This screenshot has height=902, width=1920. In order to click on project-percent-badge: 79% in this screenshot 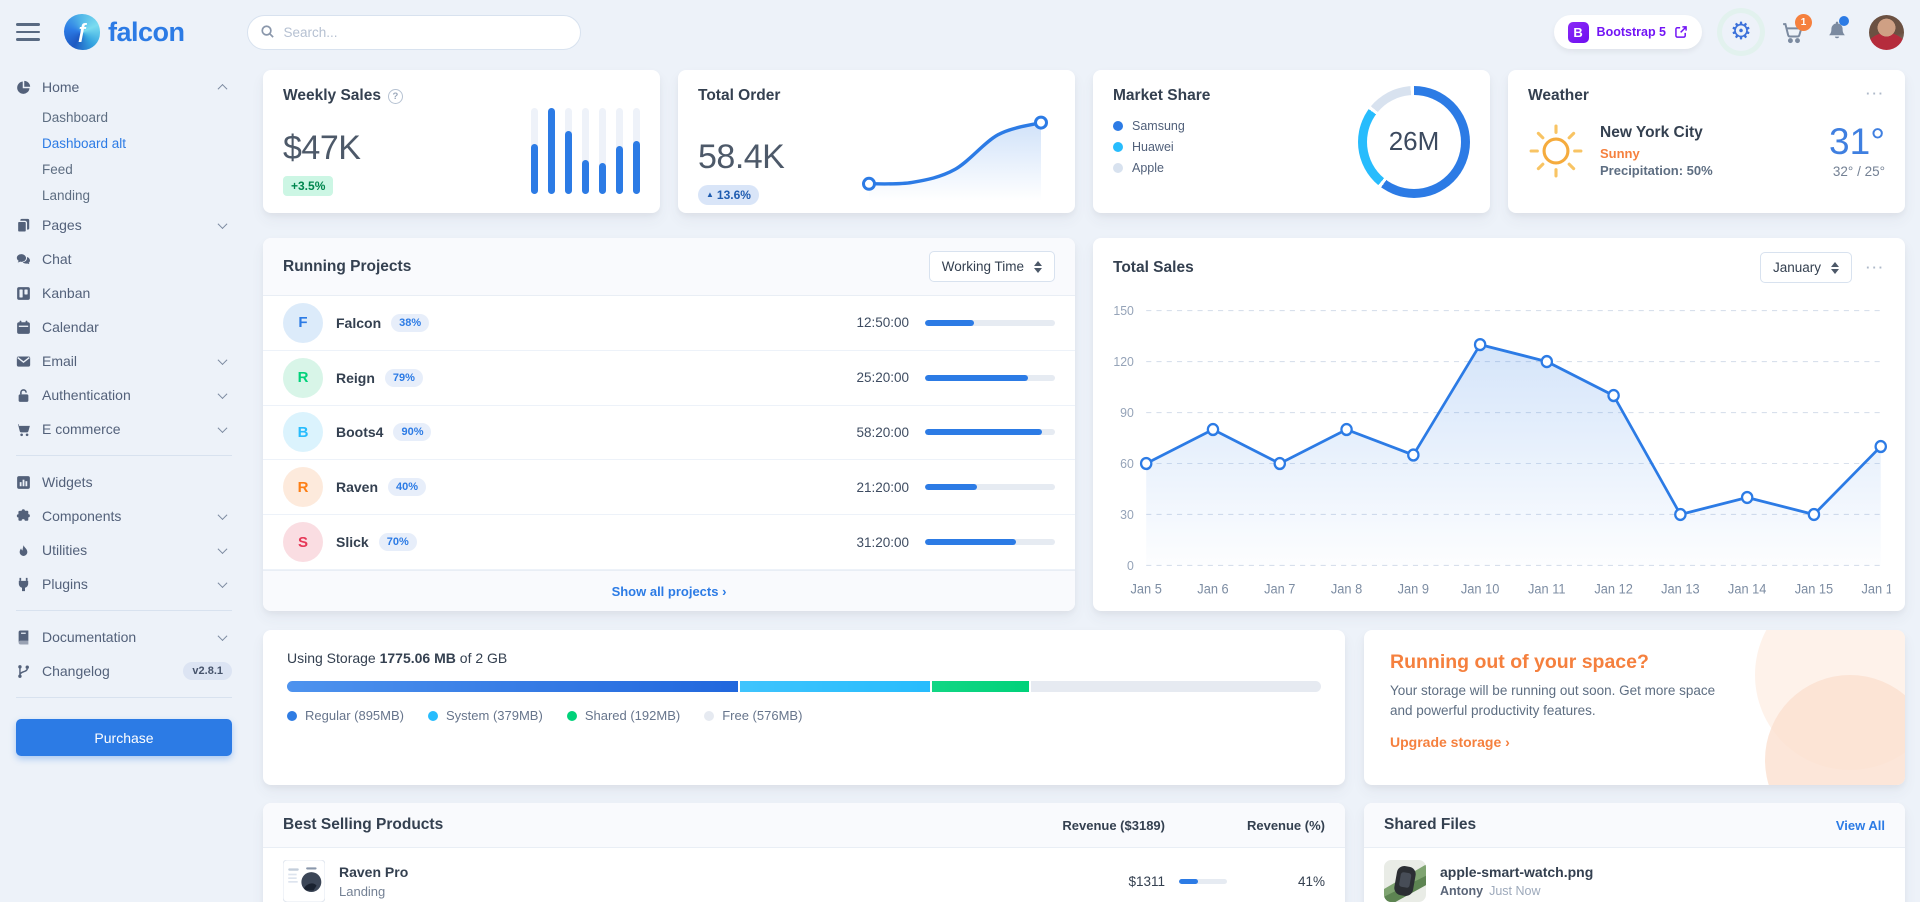, I will do `click(403, 377)`.